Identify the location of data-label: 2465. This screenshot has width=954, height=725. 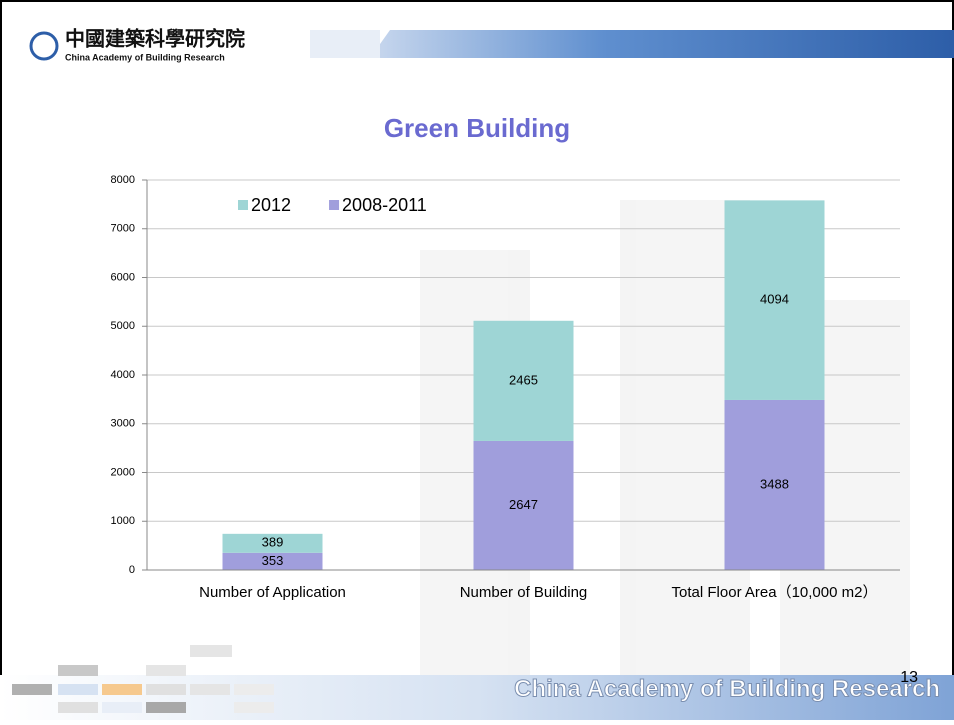
(523, 379).